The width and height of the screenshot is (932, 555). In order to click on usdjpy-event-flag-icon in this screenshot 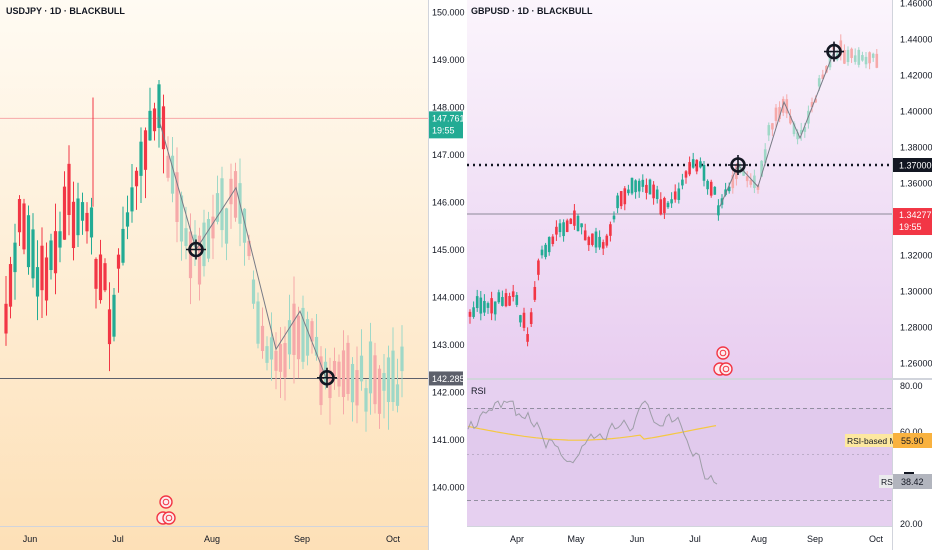, I will do `click(166, 510)`.